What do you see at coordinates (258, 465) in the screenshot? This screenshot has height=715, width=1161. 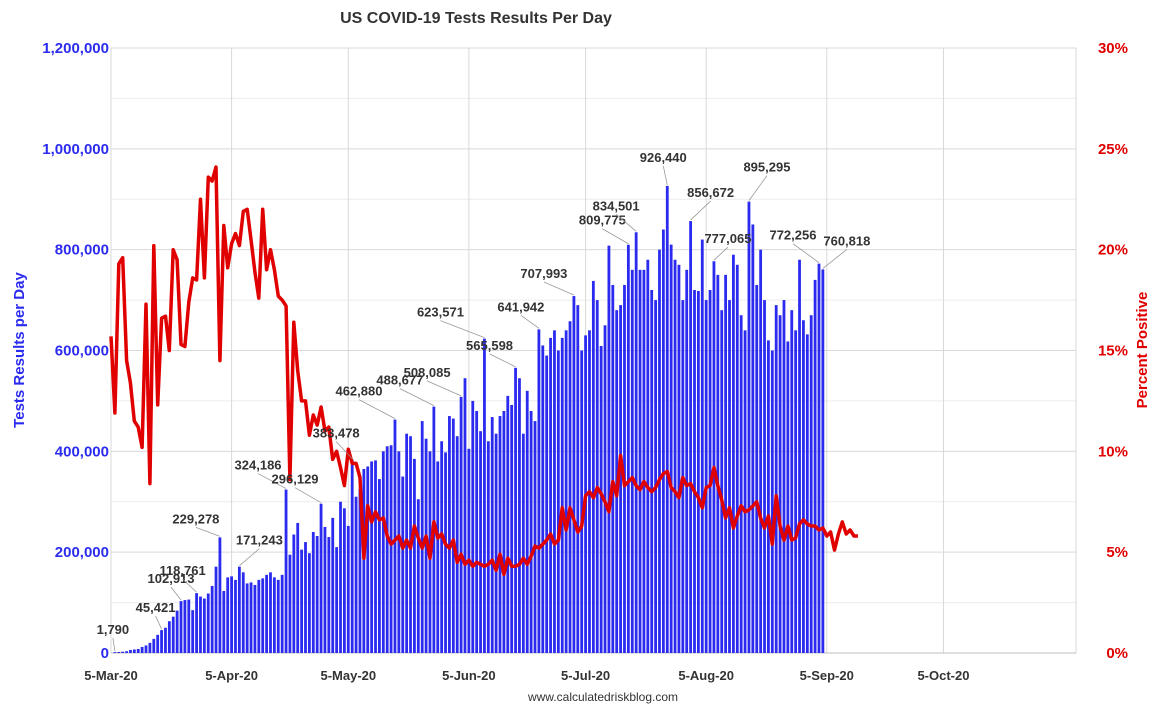 I see `data-label: 324,186` at bounding box center [258, 465].